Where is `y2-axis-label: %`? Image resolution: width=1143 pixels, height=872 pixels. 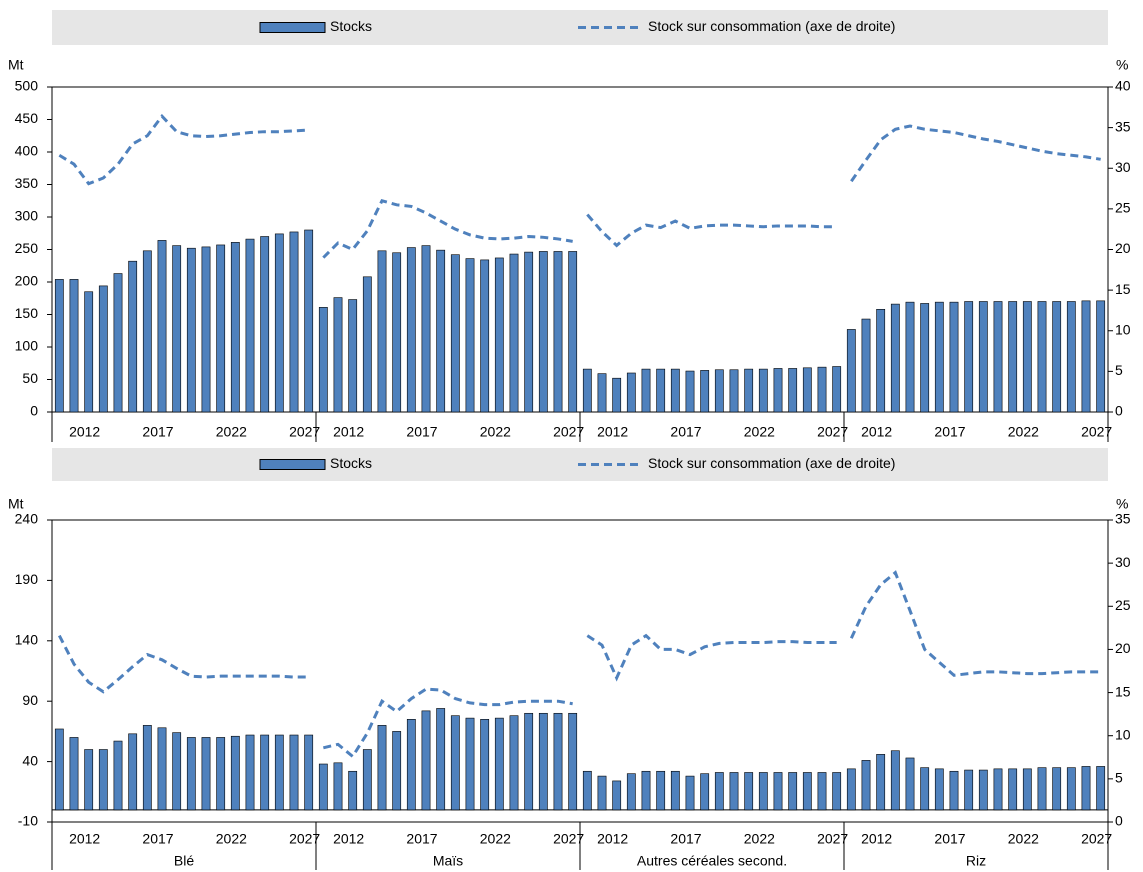 y2-axis-label: % is located at coordinates (1122, 504).